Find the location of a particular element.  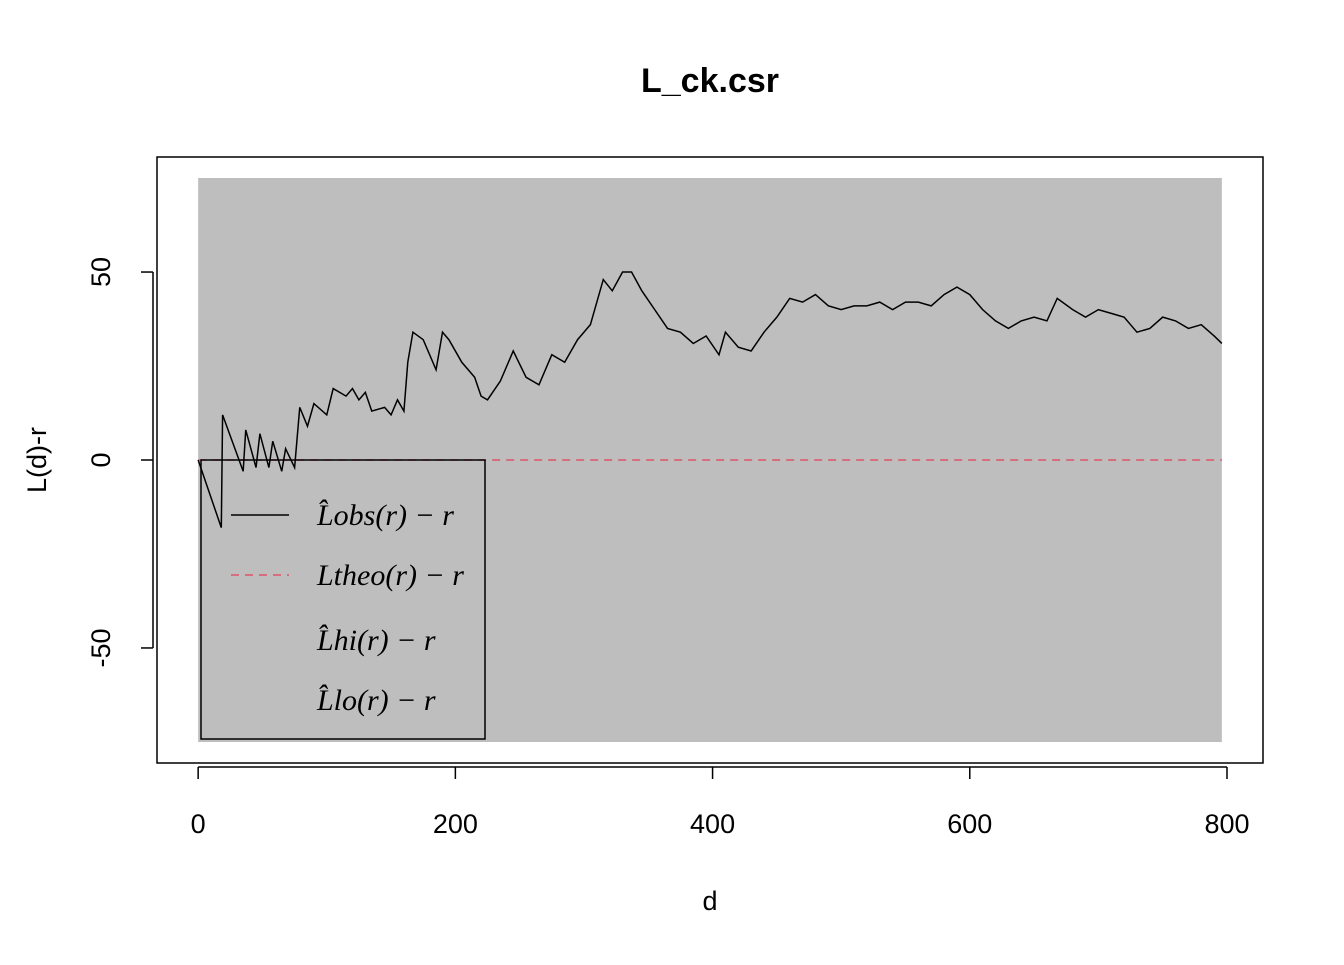

x-tick-label: 0 is located at coordinates (198, 824).